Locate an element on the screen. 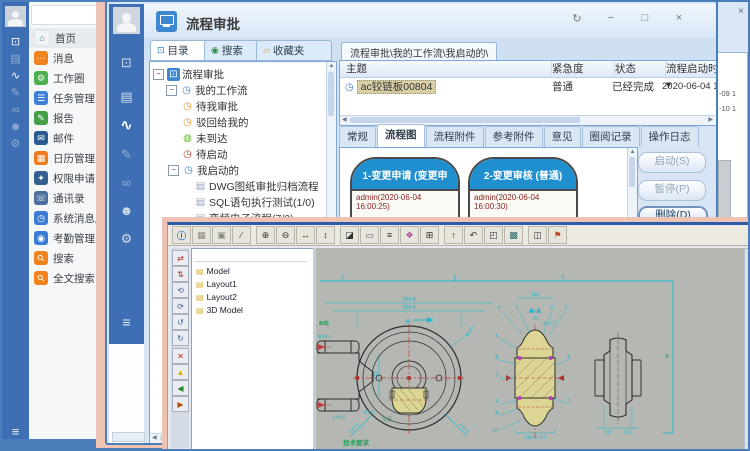  cad-line-icon: ∕ is located at coordinates (241, 235).